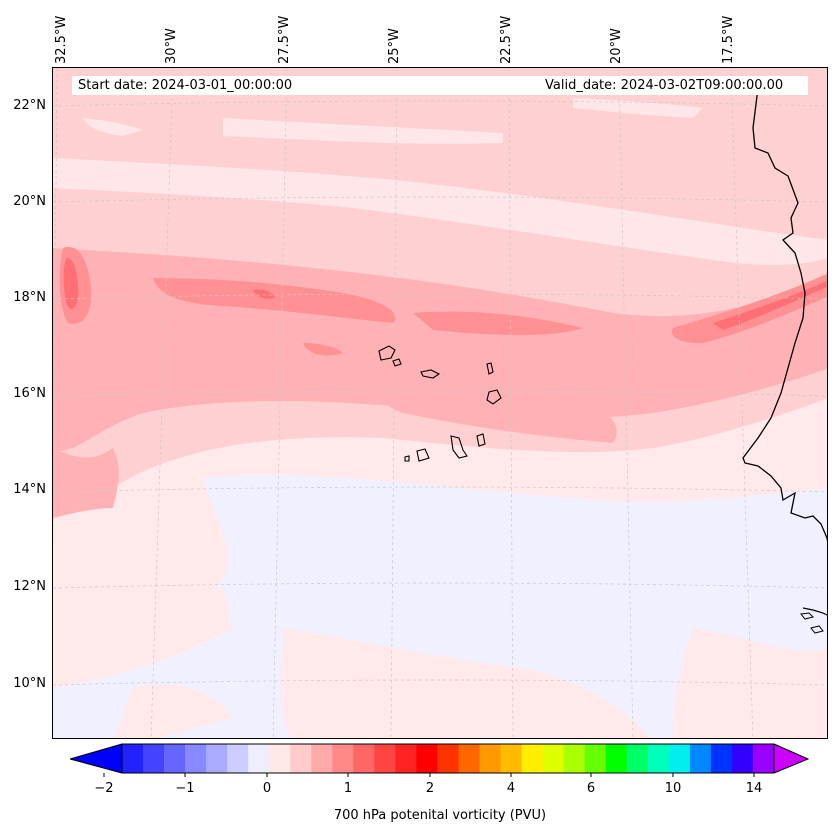 Image resolution: width=837 pixels, height=836 pixels. I want to click on colorbar-label: 700 hPa potenital vorticity (PVU), so click(440, 815).